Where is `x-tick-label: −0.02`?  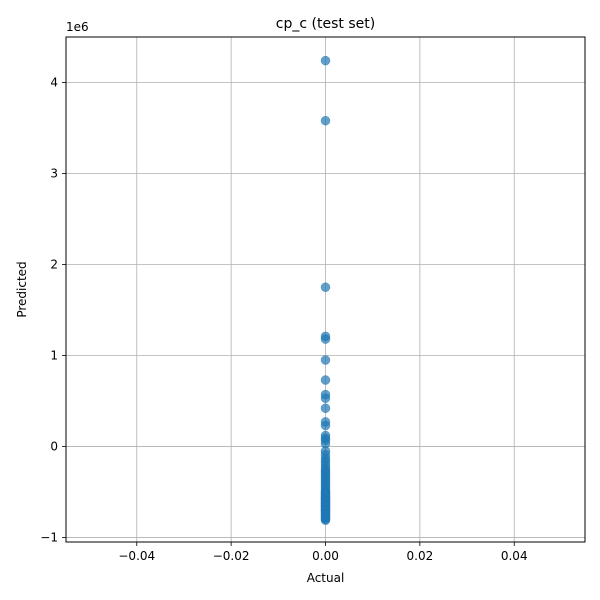 x-tick-label: −0.02 is located at coordinates (231, 556).